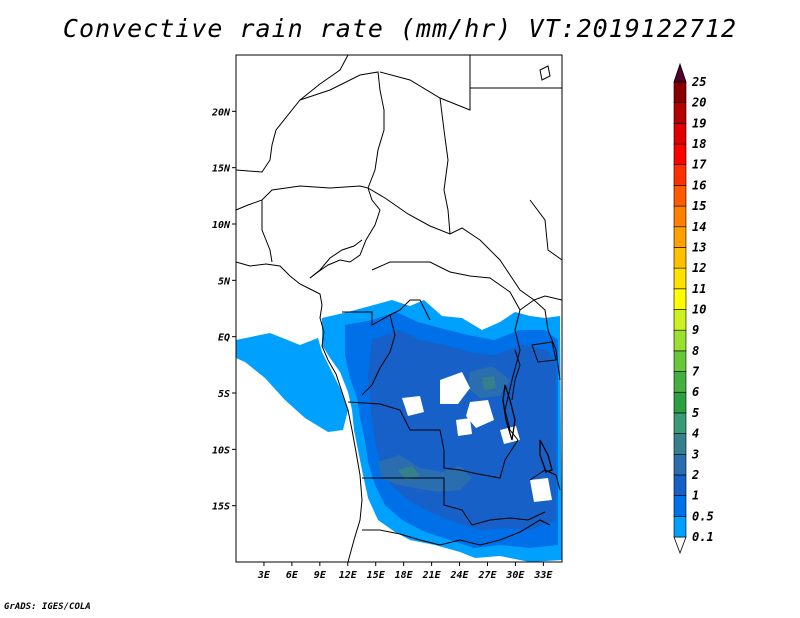  Describe the element at coordinates (699, 247) in the screenshot. I see `colorbar-label: 13` at that location.